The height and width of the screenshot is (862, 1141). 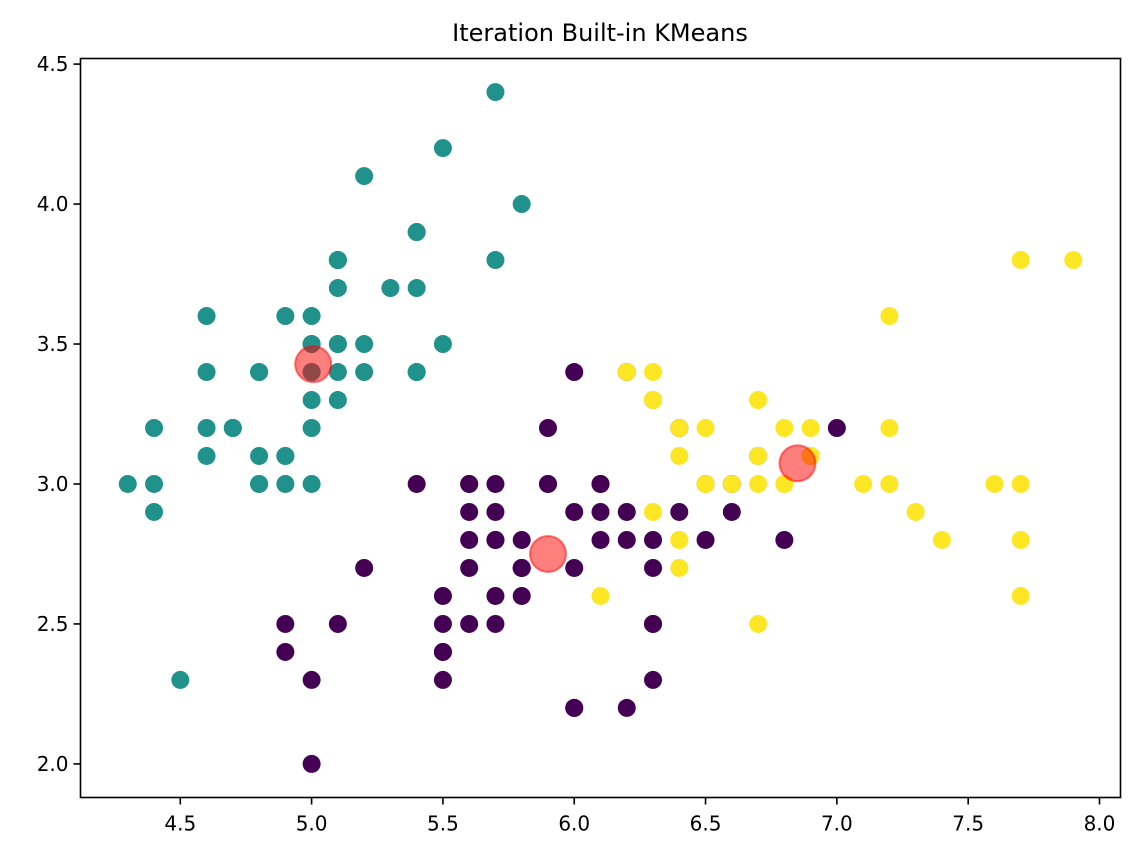 I want to click on x-tick-label: 7.0, so click(x=837, y=824).